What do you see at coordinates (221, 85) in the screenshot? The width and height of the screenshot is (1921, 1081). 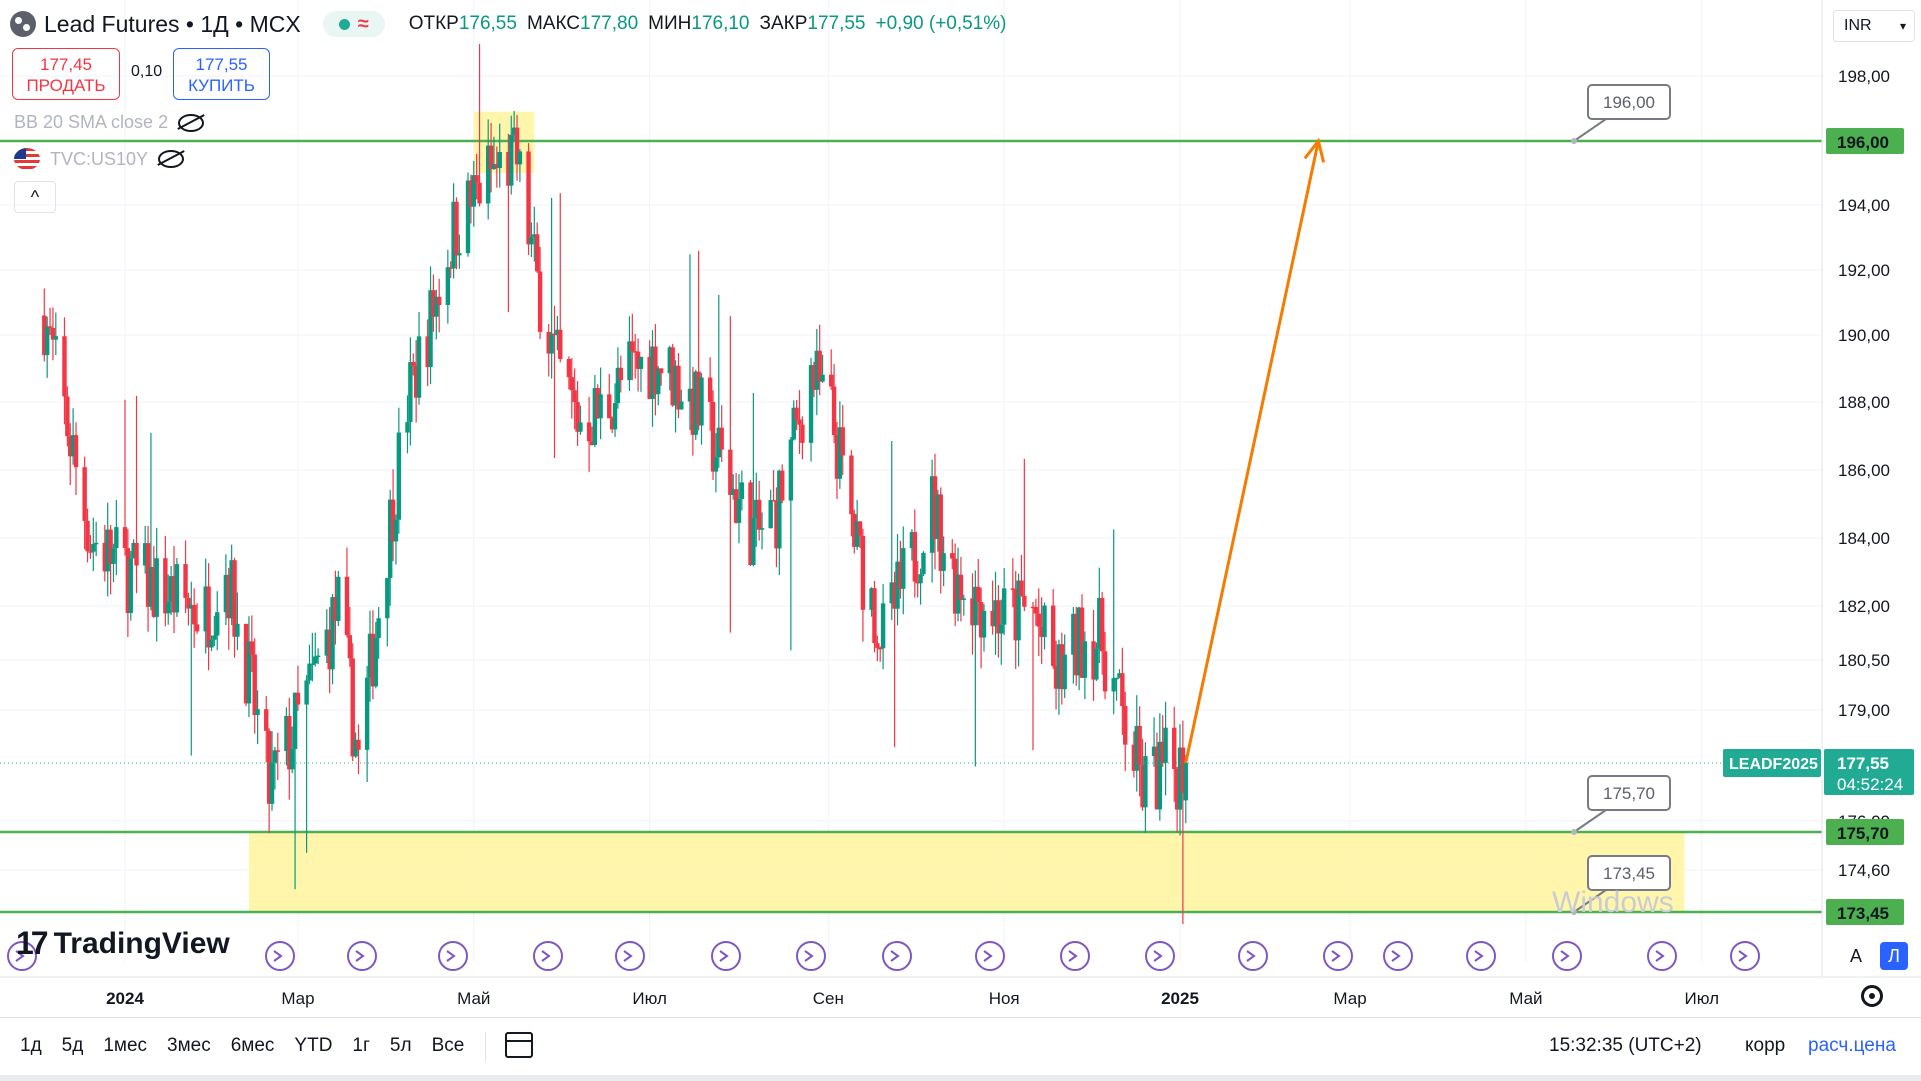 I see `buy-label: КУПИТЬ` at bounding box center [221, 85].